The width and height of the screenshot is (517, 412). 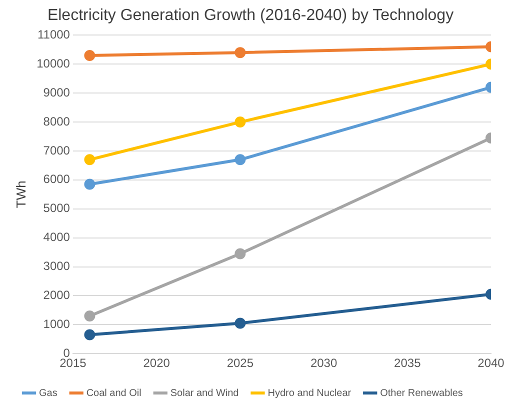 I want to click on y-tick-label: 7000, so click(x=56, y=150).